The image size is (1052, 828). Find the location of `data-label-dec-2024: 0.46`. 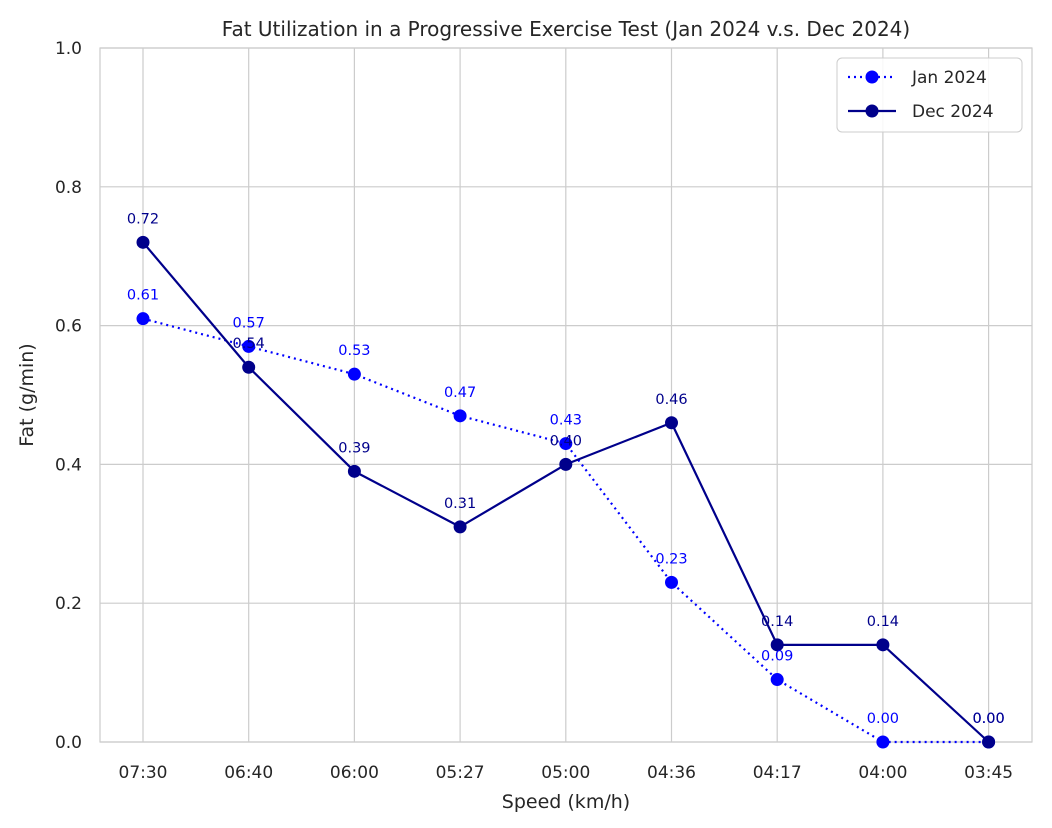

data-label-dec-2024: 0.46 is located at coordinates (671, 400).